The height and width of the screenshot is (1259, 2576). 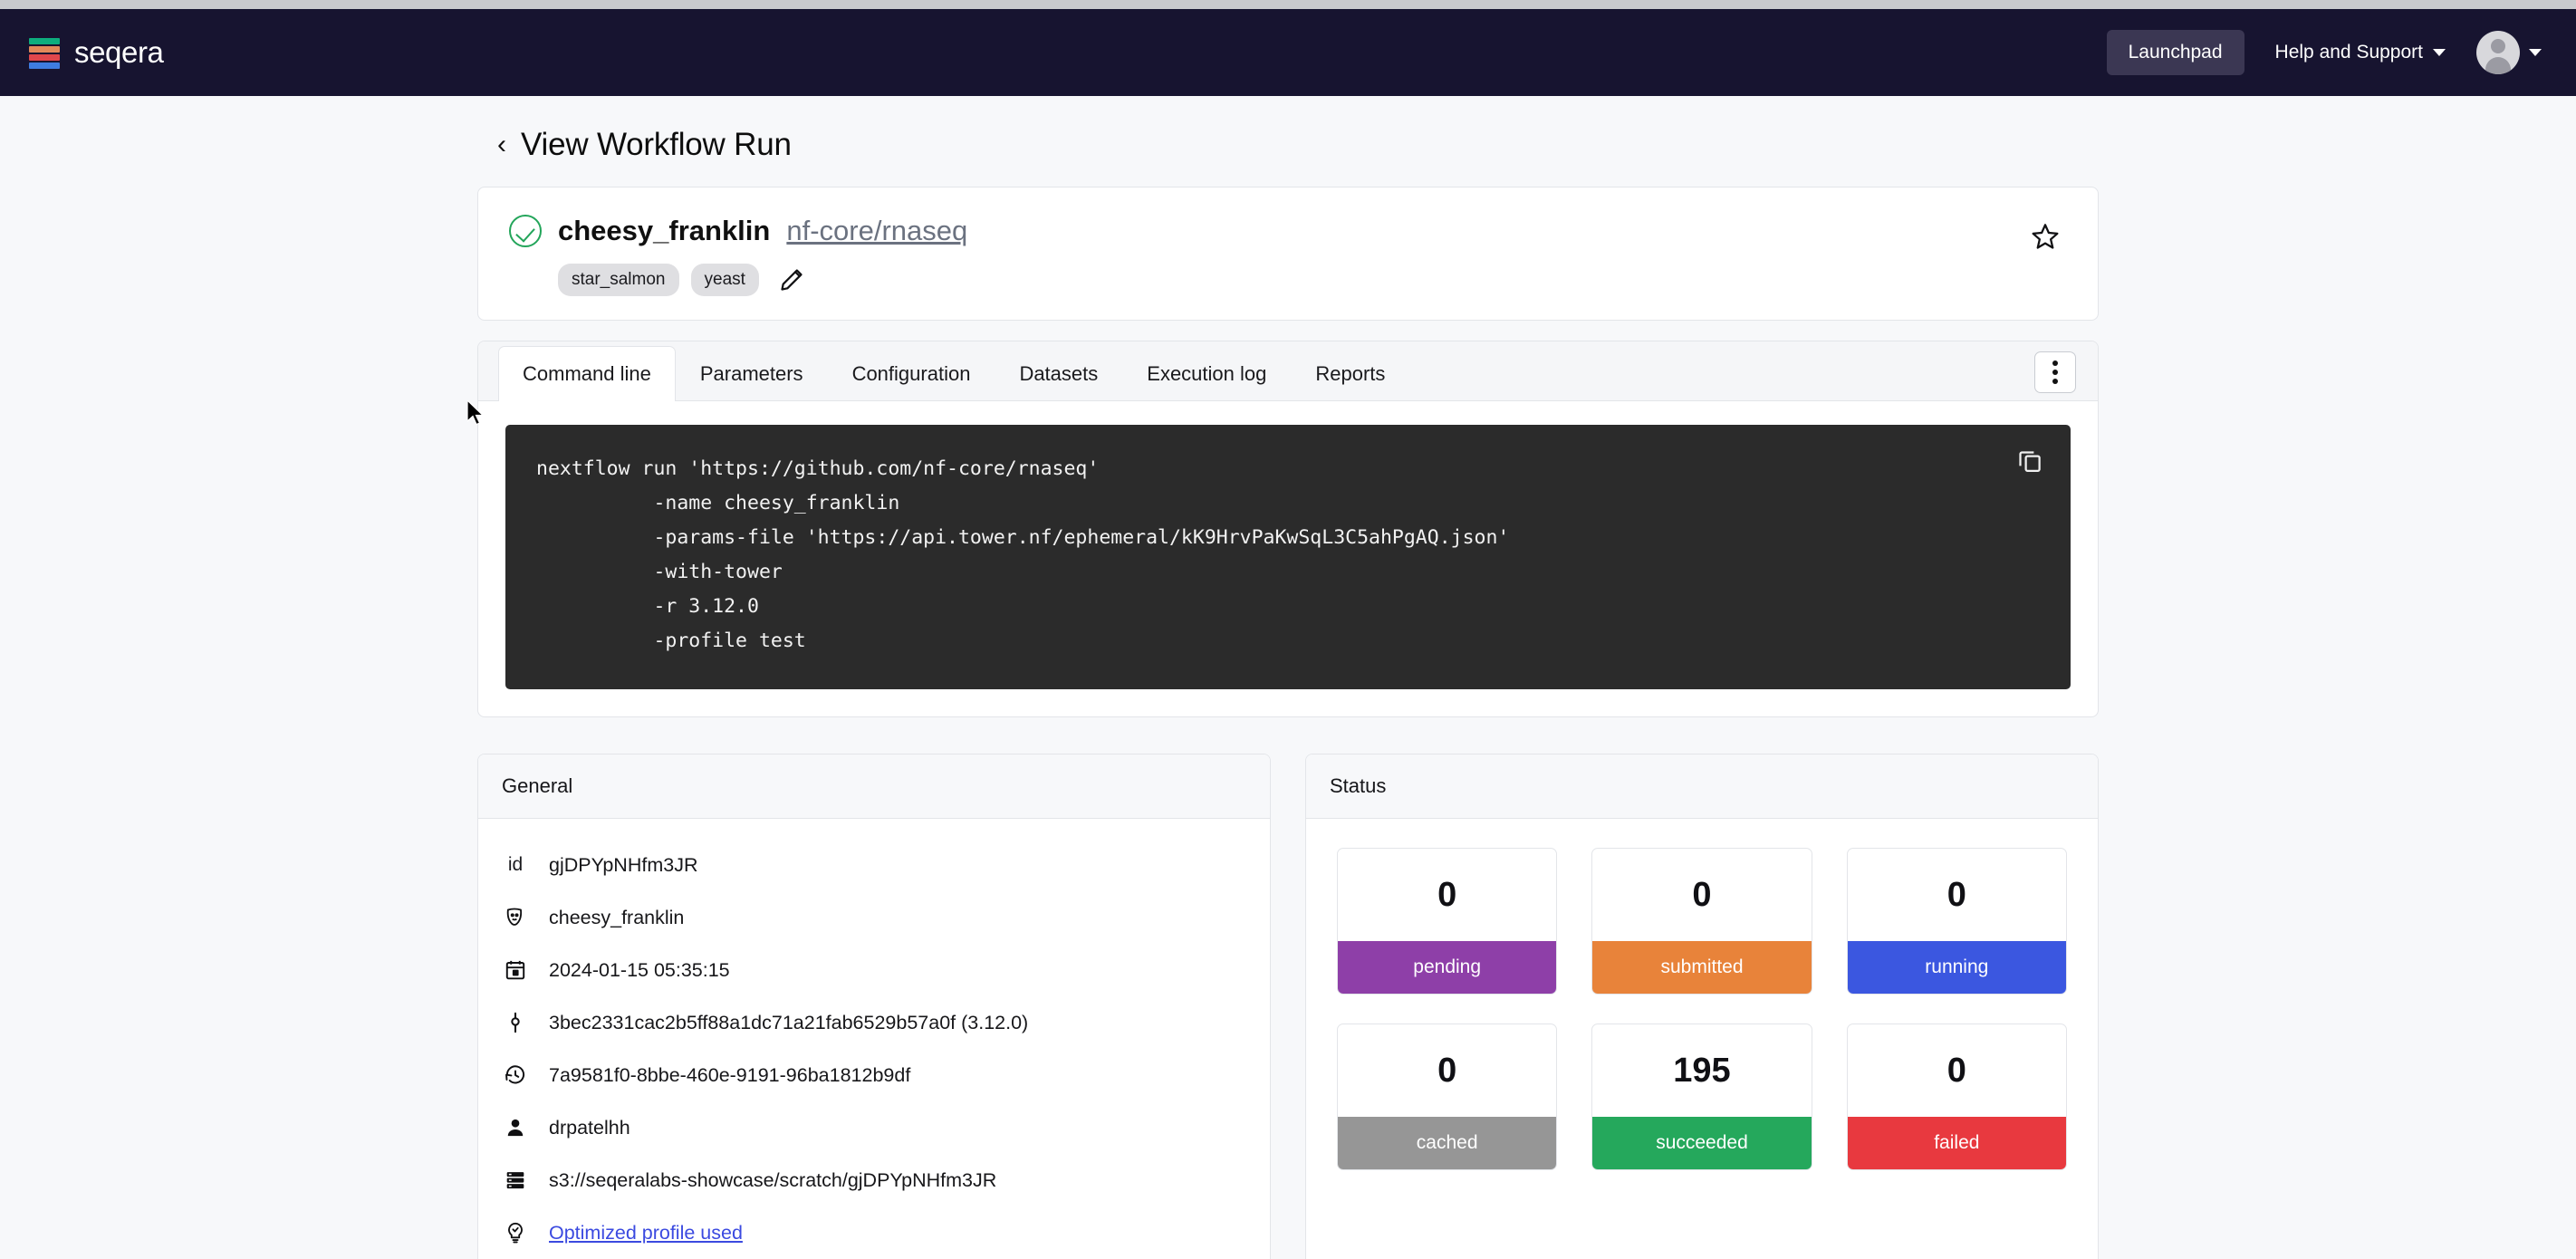 I want to click on general-value-session-id: 7a9581f0-8bbe-460e-9191-96ba1812b9df, so click(x=730, y=1074).